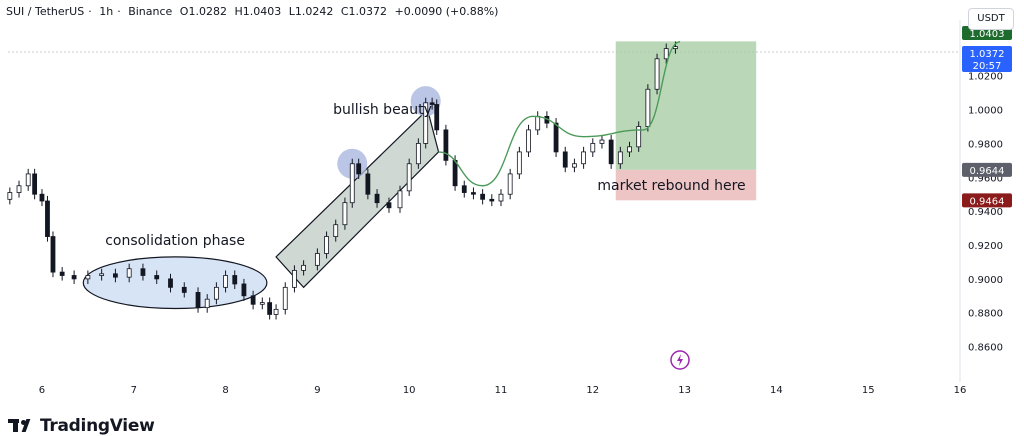 Image resolution: width=1024 pixels, height=436 pixels. I want to click on interval: 1h, so click(106, 11).